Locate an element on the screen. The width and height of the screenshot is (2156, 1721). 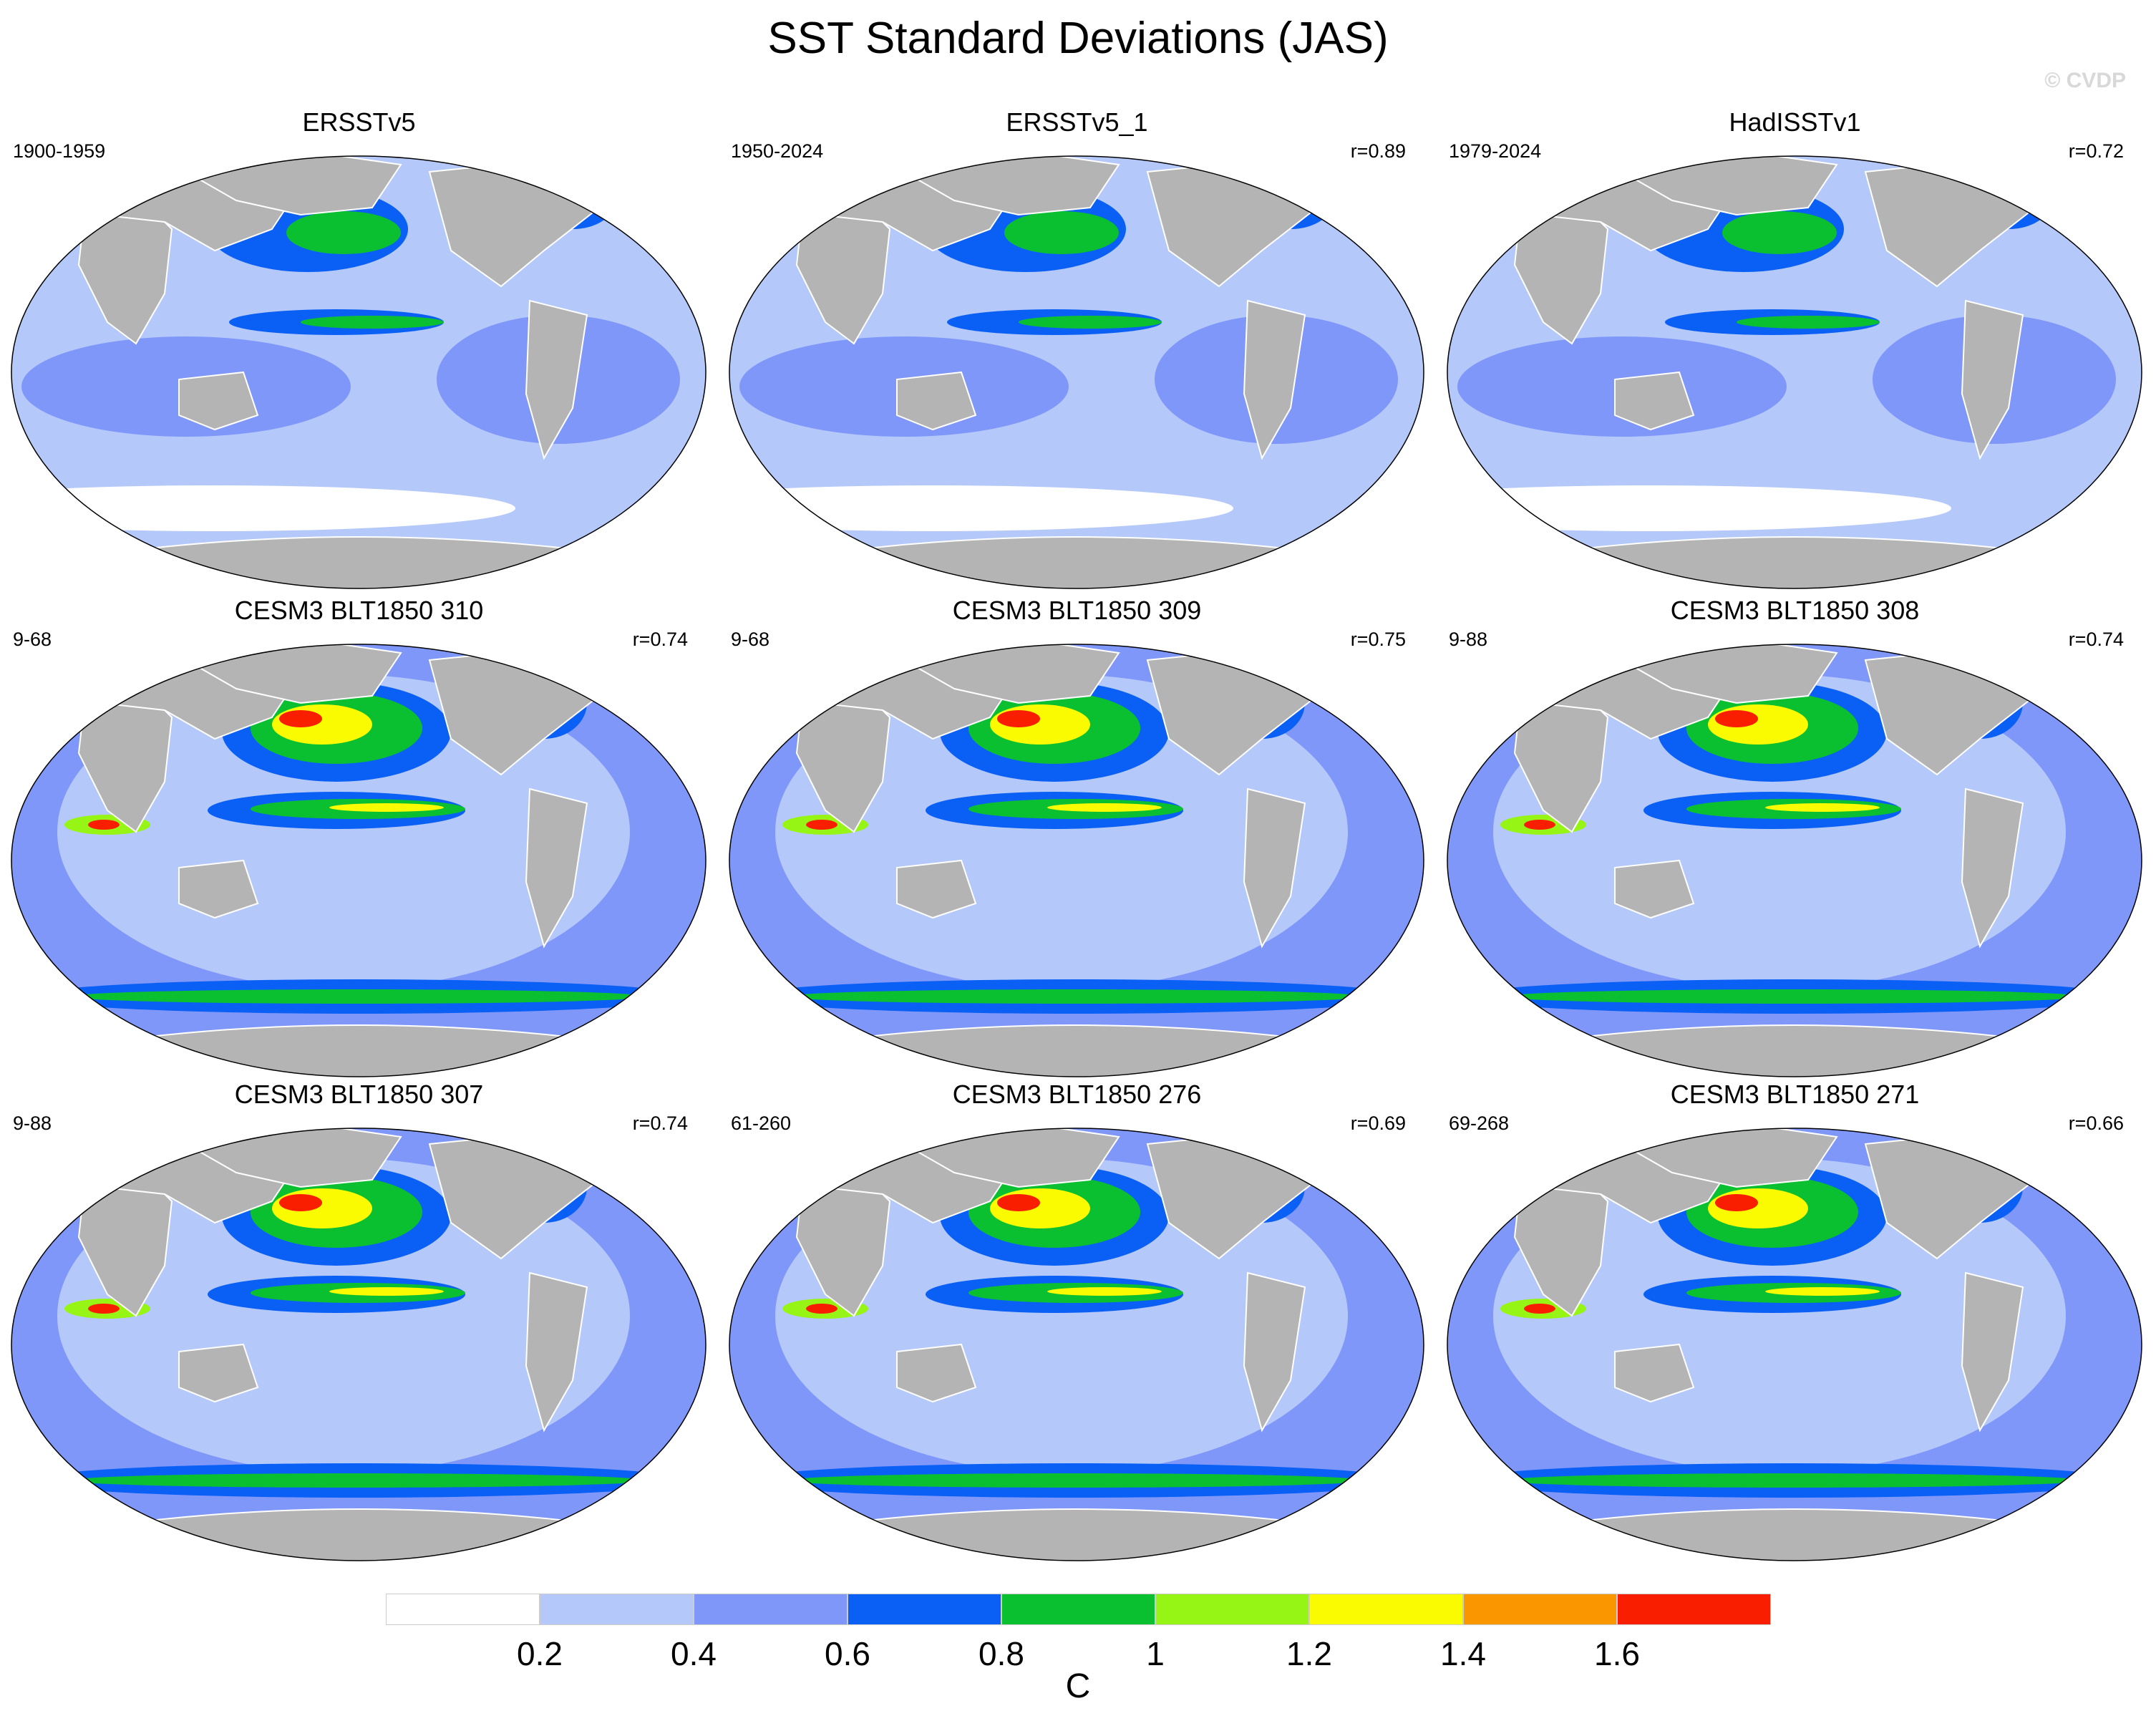
map-panel: ERSSTv5 1900-1959 is located at coordinates (359, 354).